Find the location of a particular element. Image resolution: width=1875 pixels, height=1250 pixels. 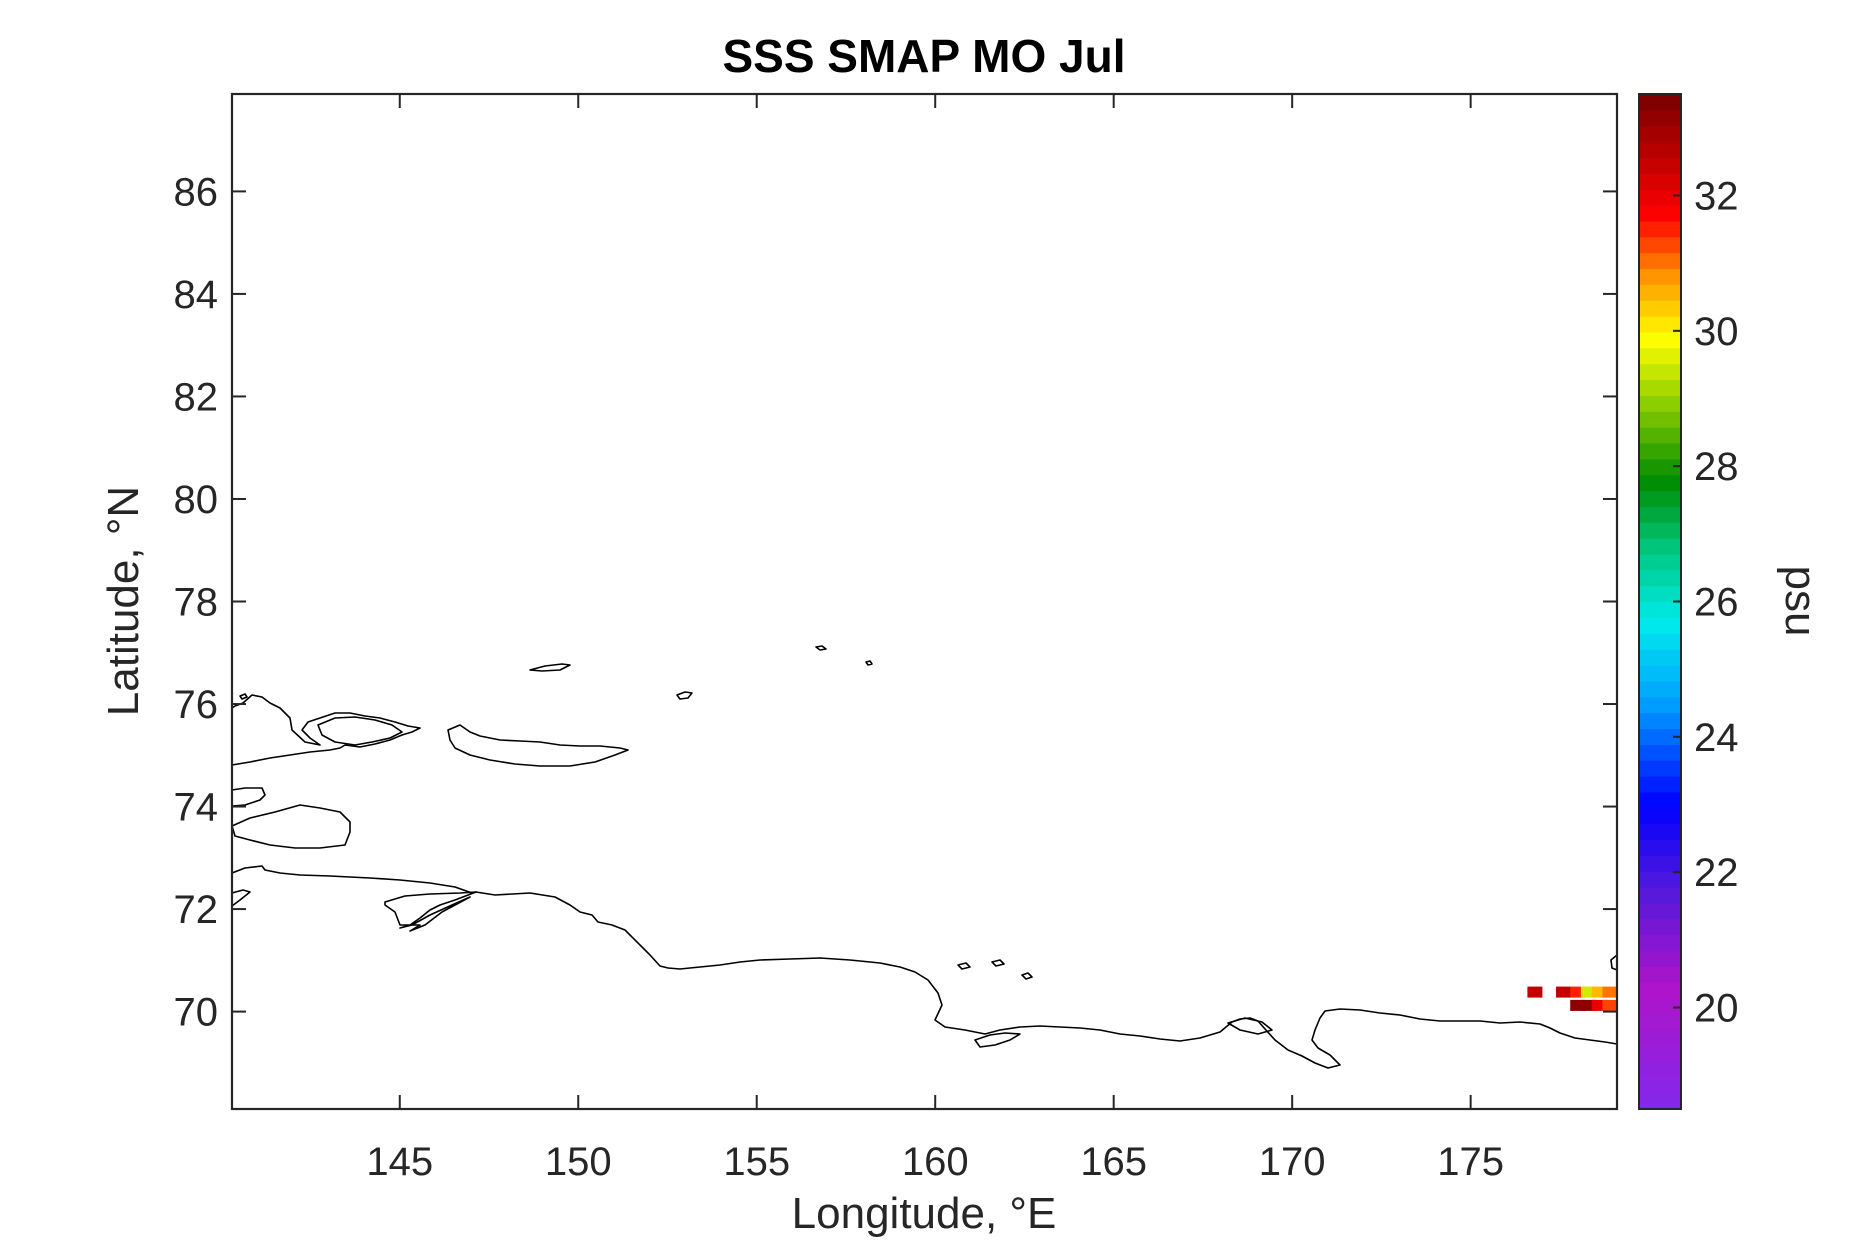

island-jeannette is located at coordinates (684, 695).